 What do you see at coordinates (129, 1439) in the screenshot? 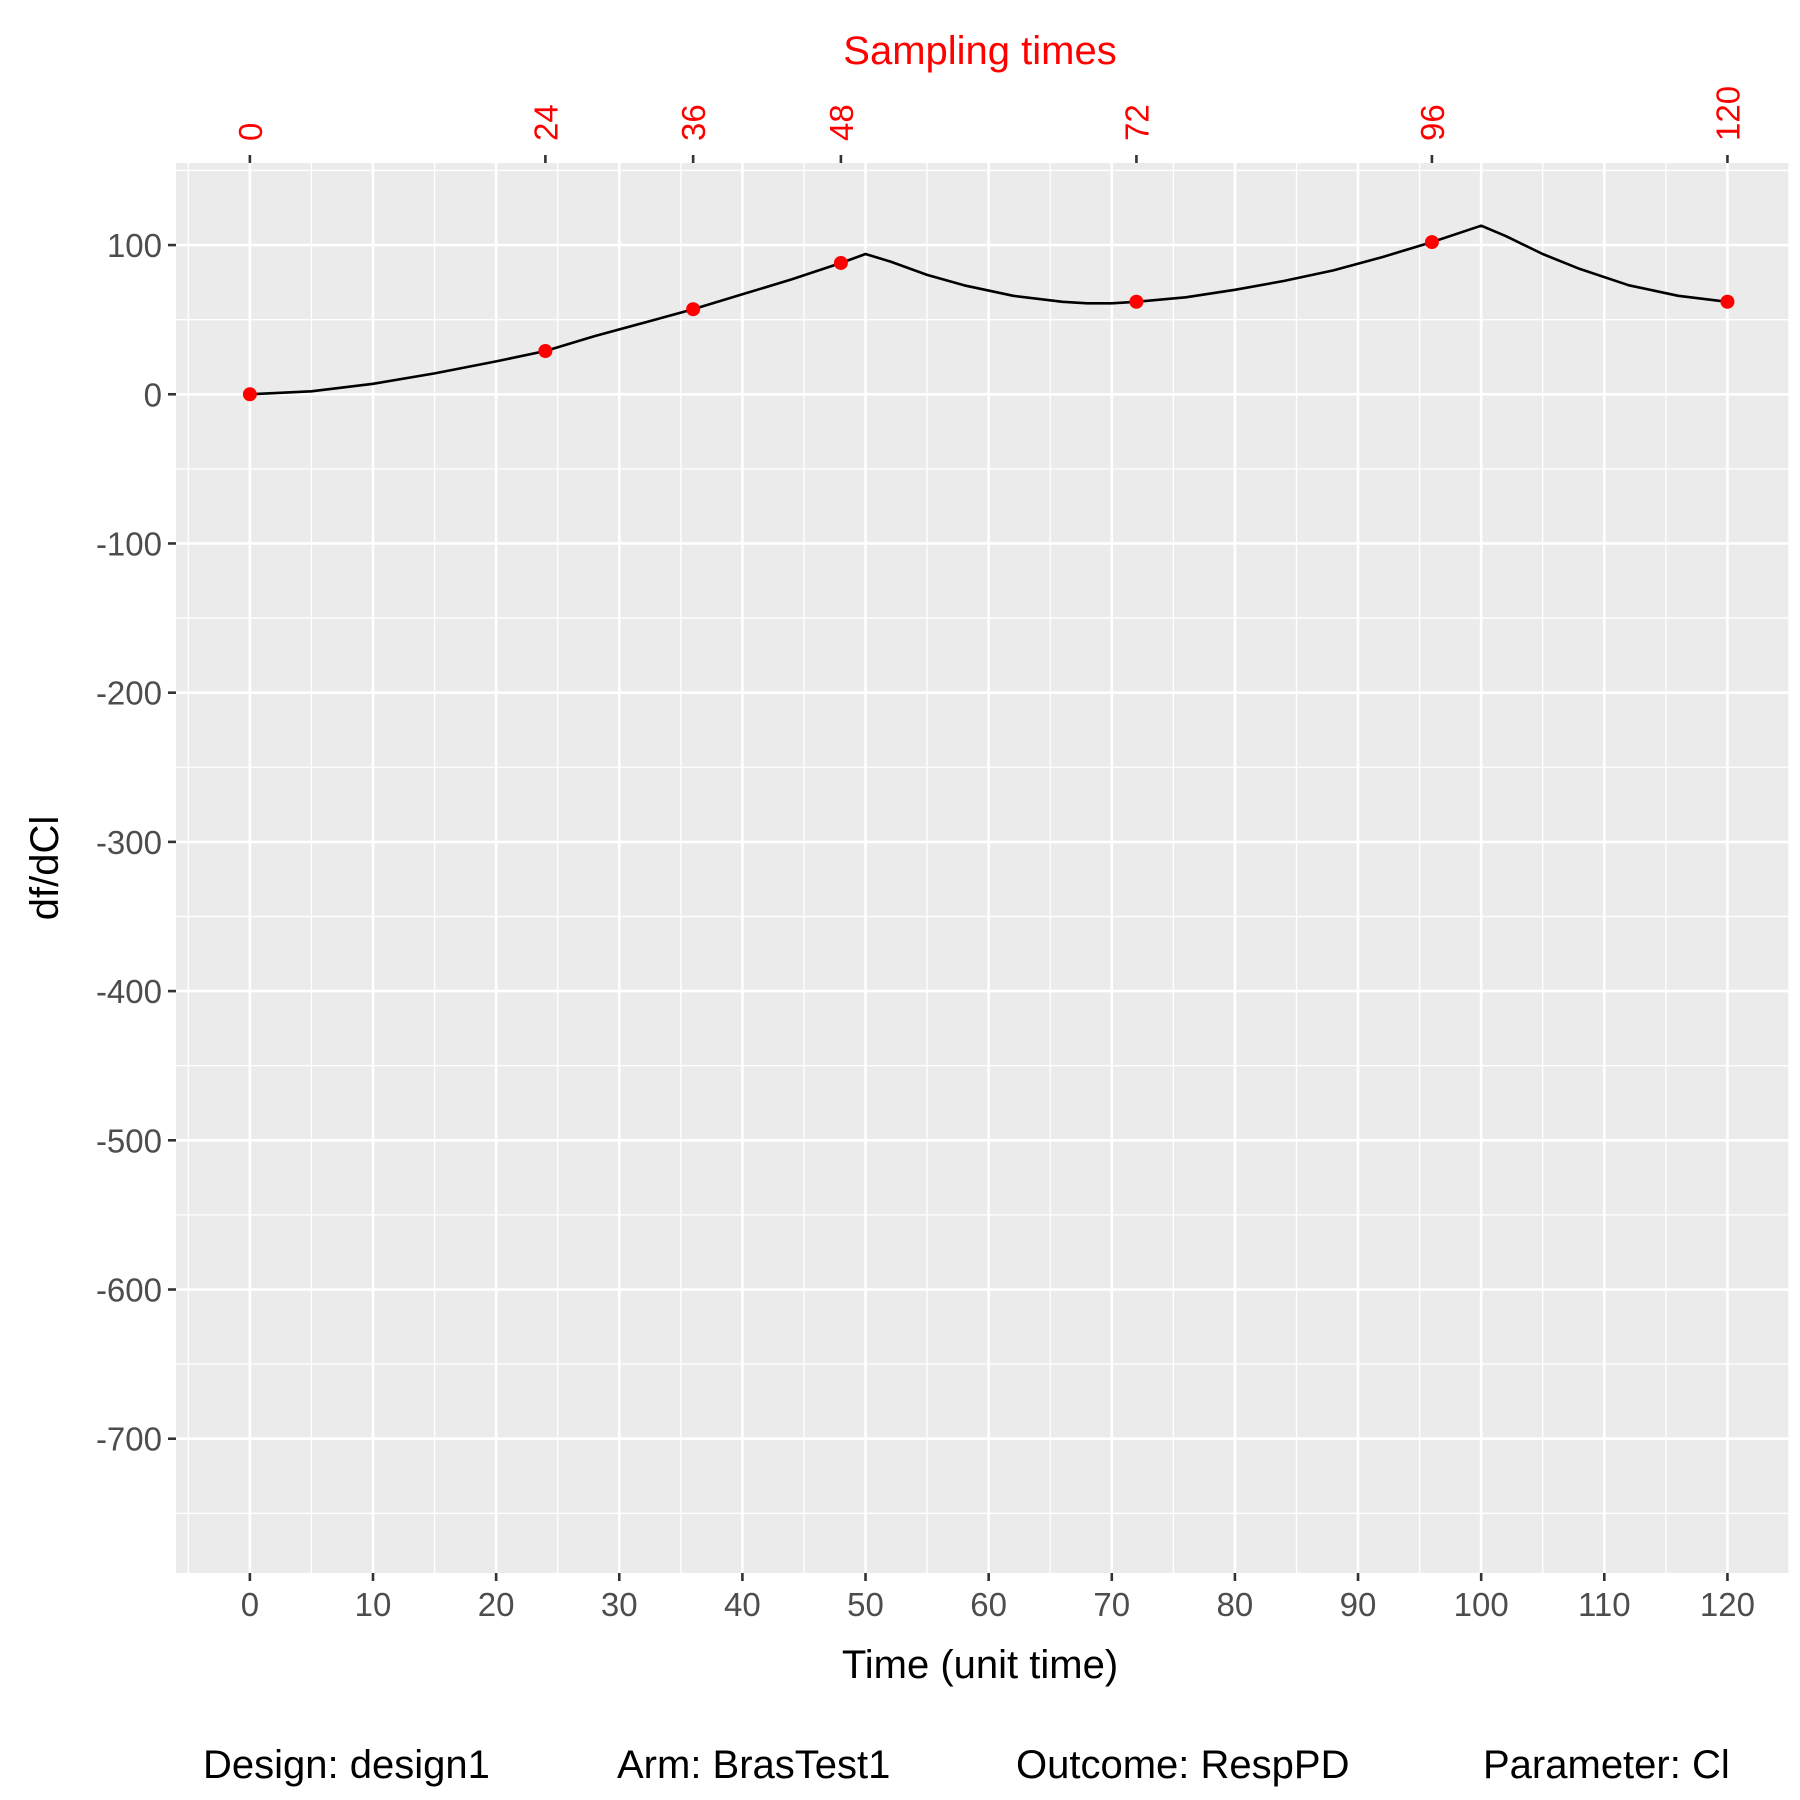
I see `y-tick-label: -700` at bounding box center [129, 1439].